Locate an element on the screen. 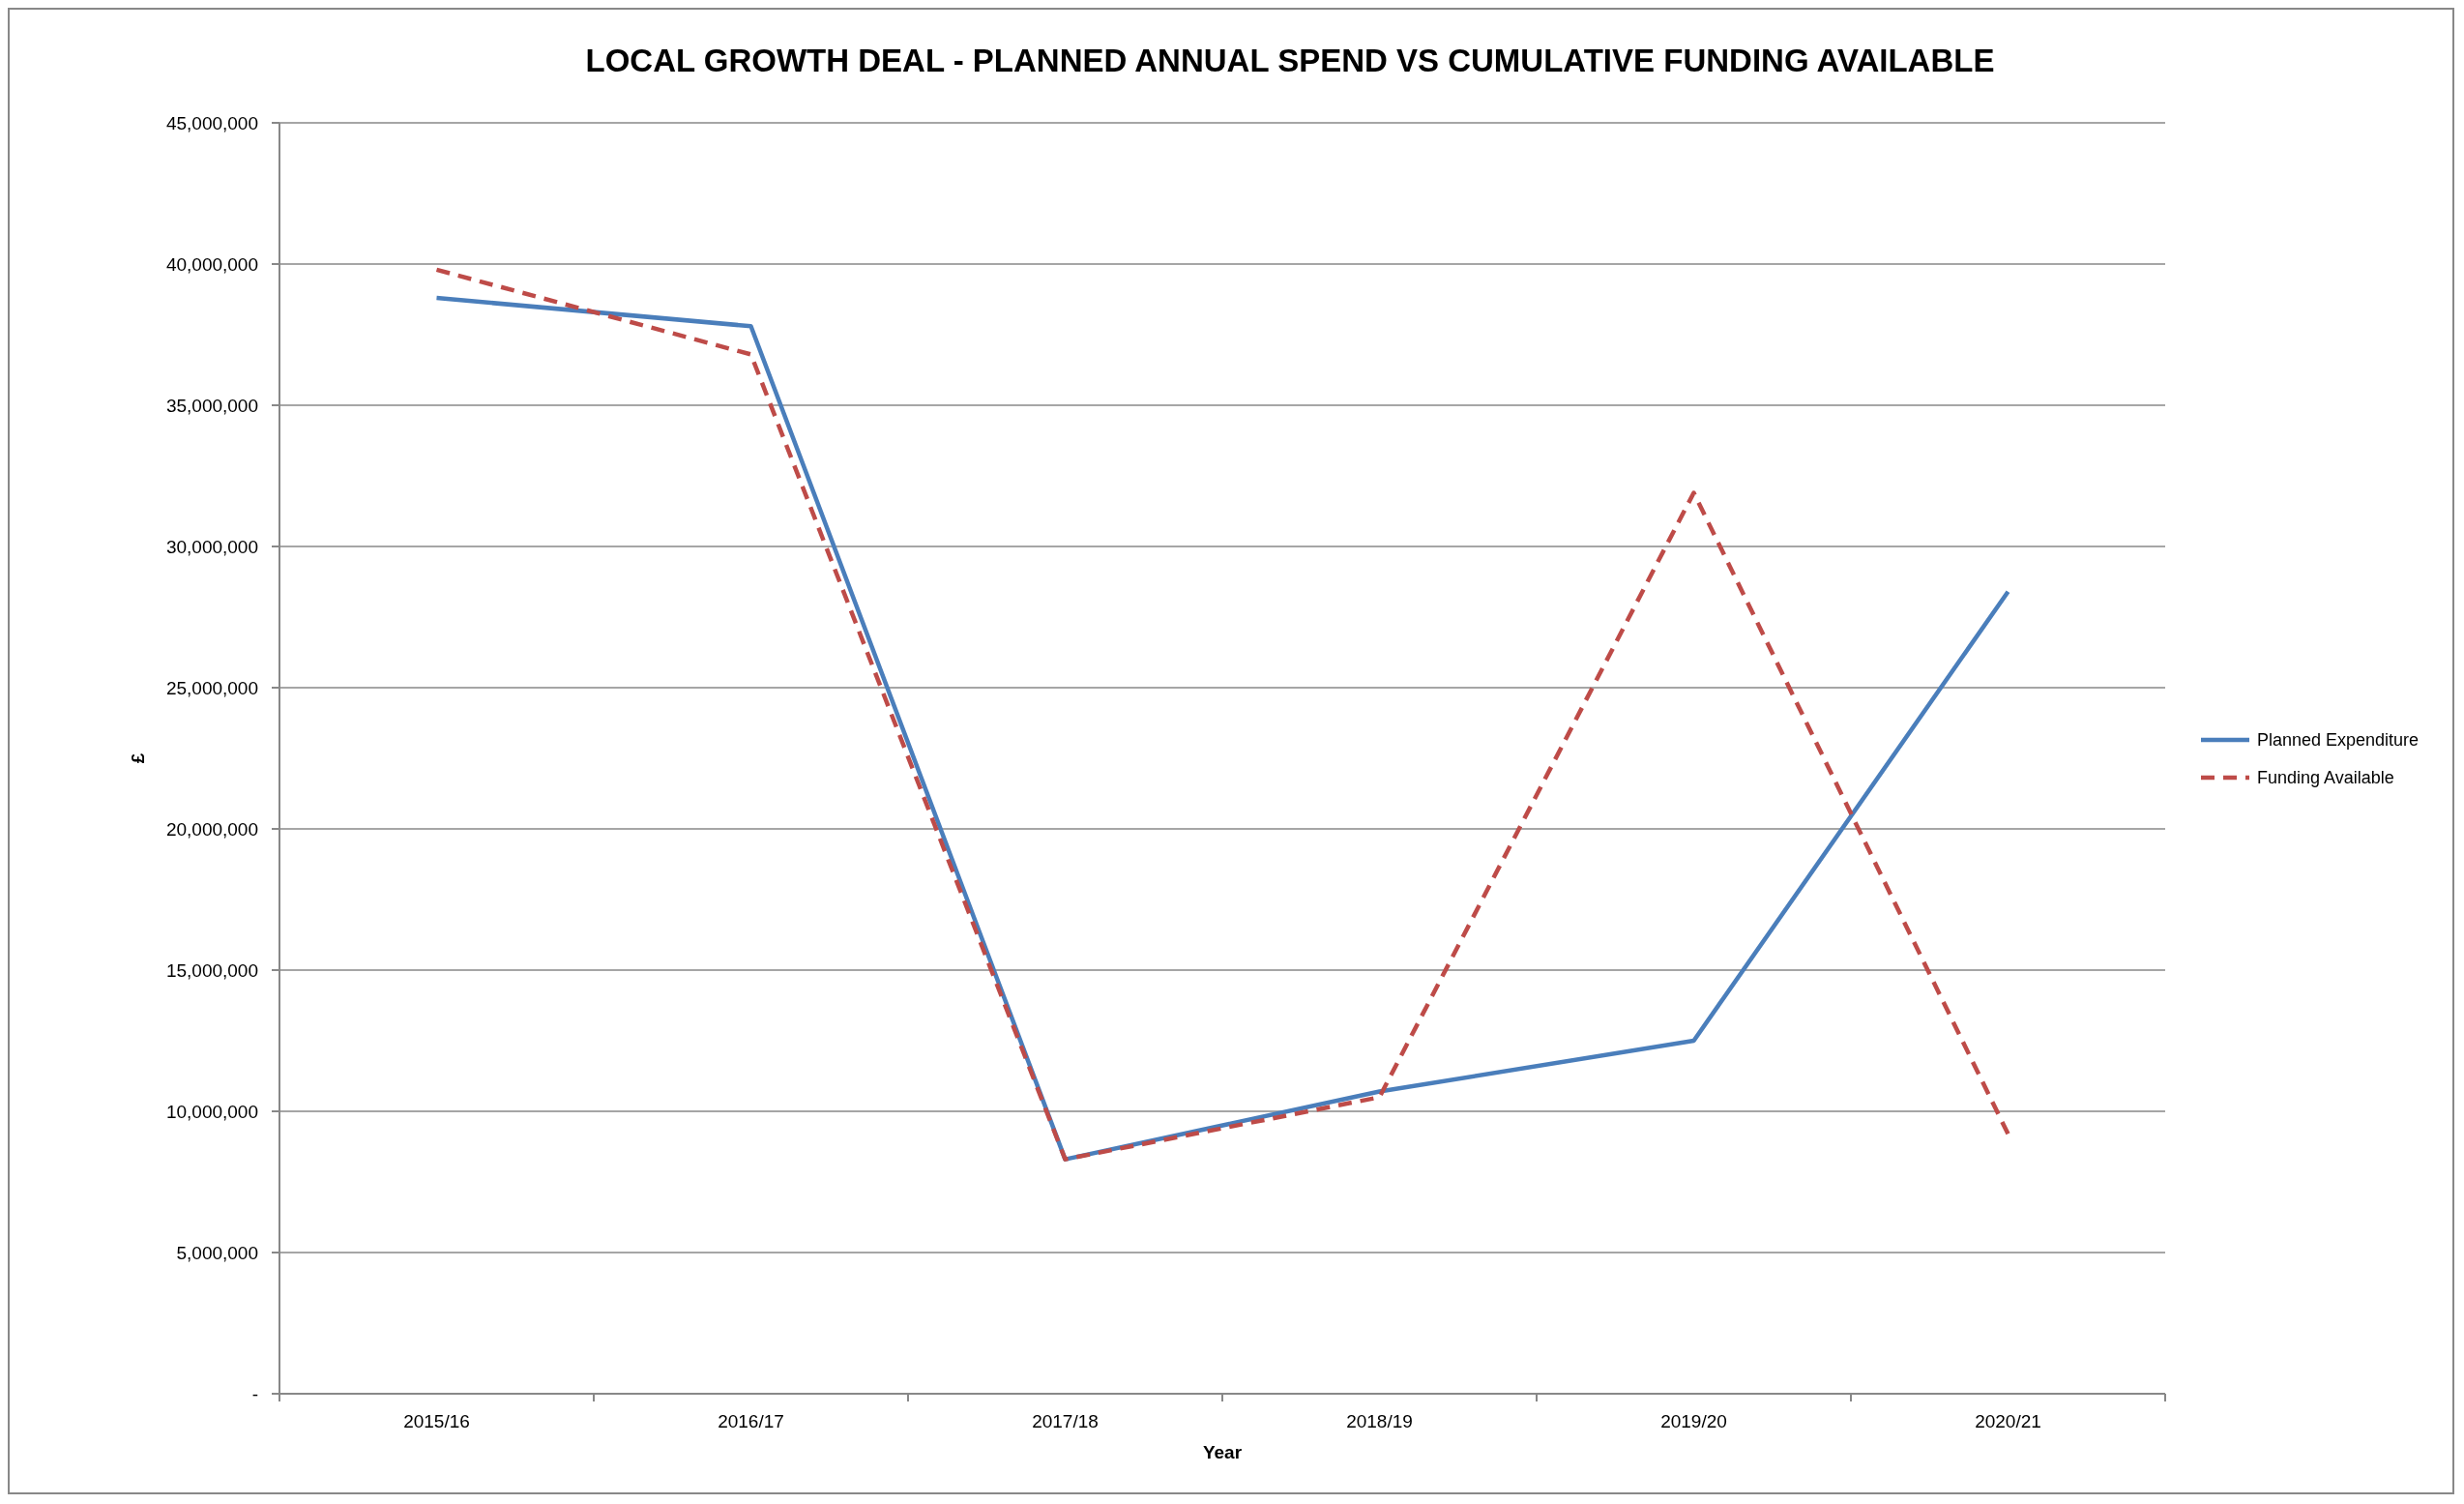 Image resolution: width=2464 pixels, height=1504 pixels. y-tick-label: 45,000,000 is located at coordinates (211, 122).